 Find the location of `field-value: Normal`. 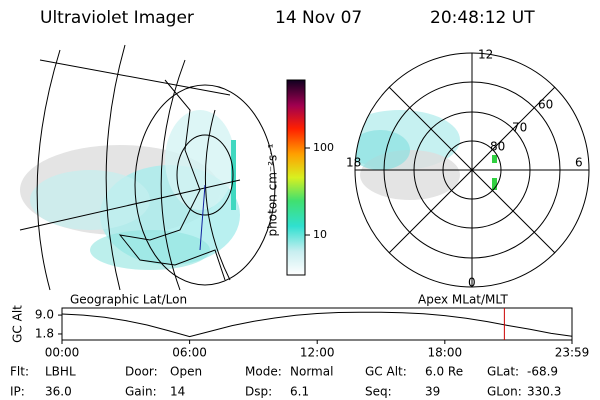

field-value: Normal is located at coordinates (311, 372).